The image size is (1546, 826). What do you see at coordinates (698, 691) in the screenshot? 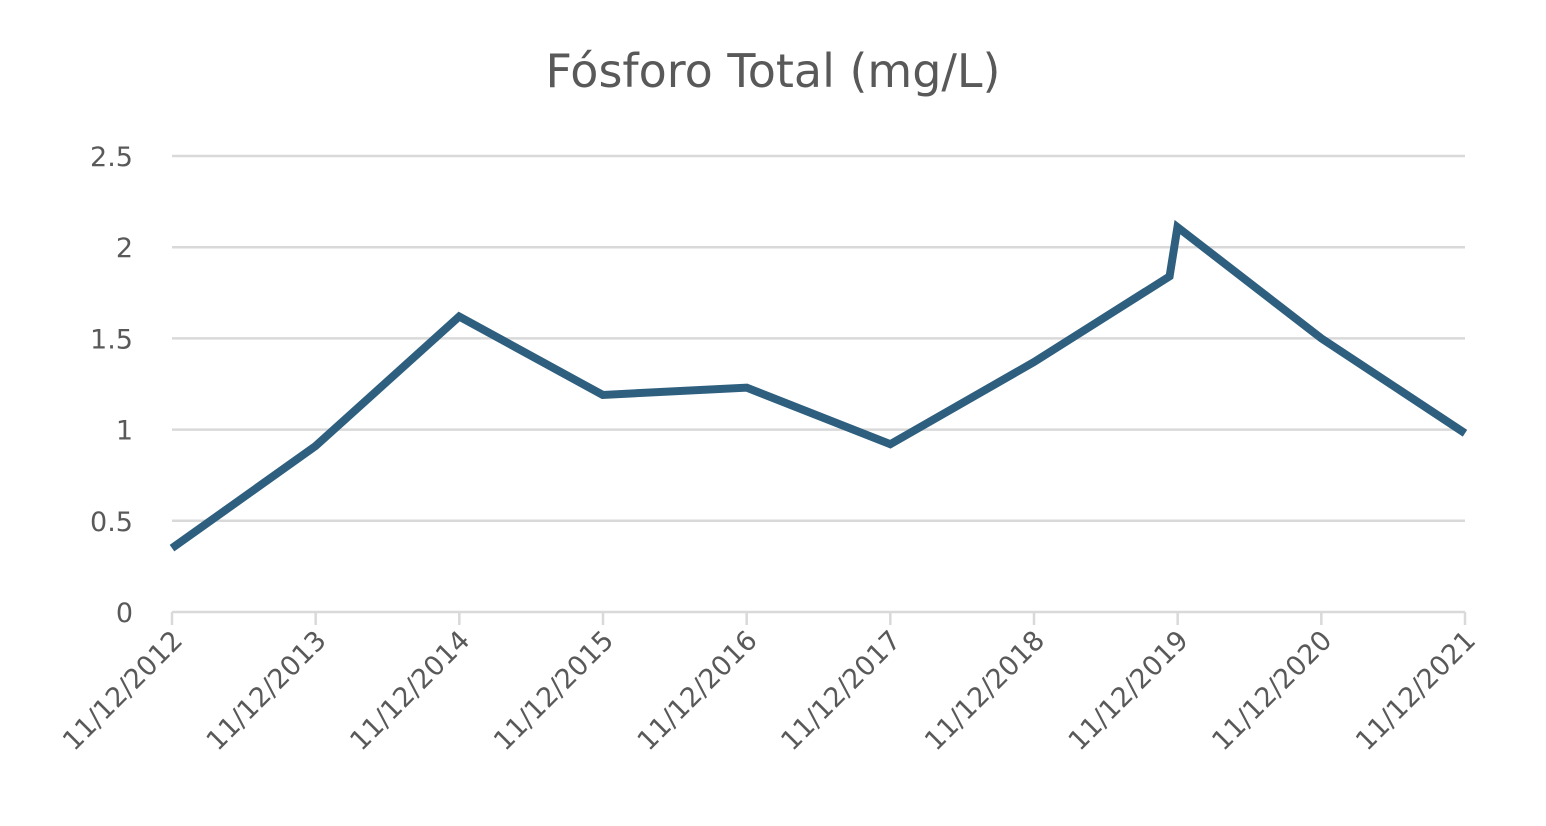
I see `x-tick-label: 11/12/2016` at bounding box center [698, 691].